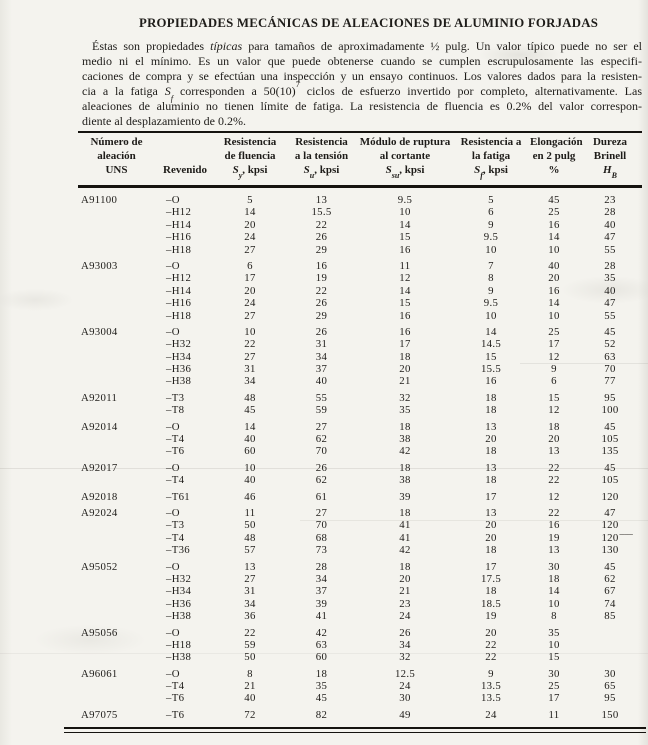 This screenshot has width=648, height=745. I want to click on cell-elongation: 45, so click(554, 200).